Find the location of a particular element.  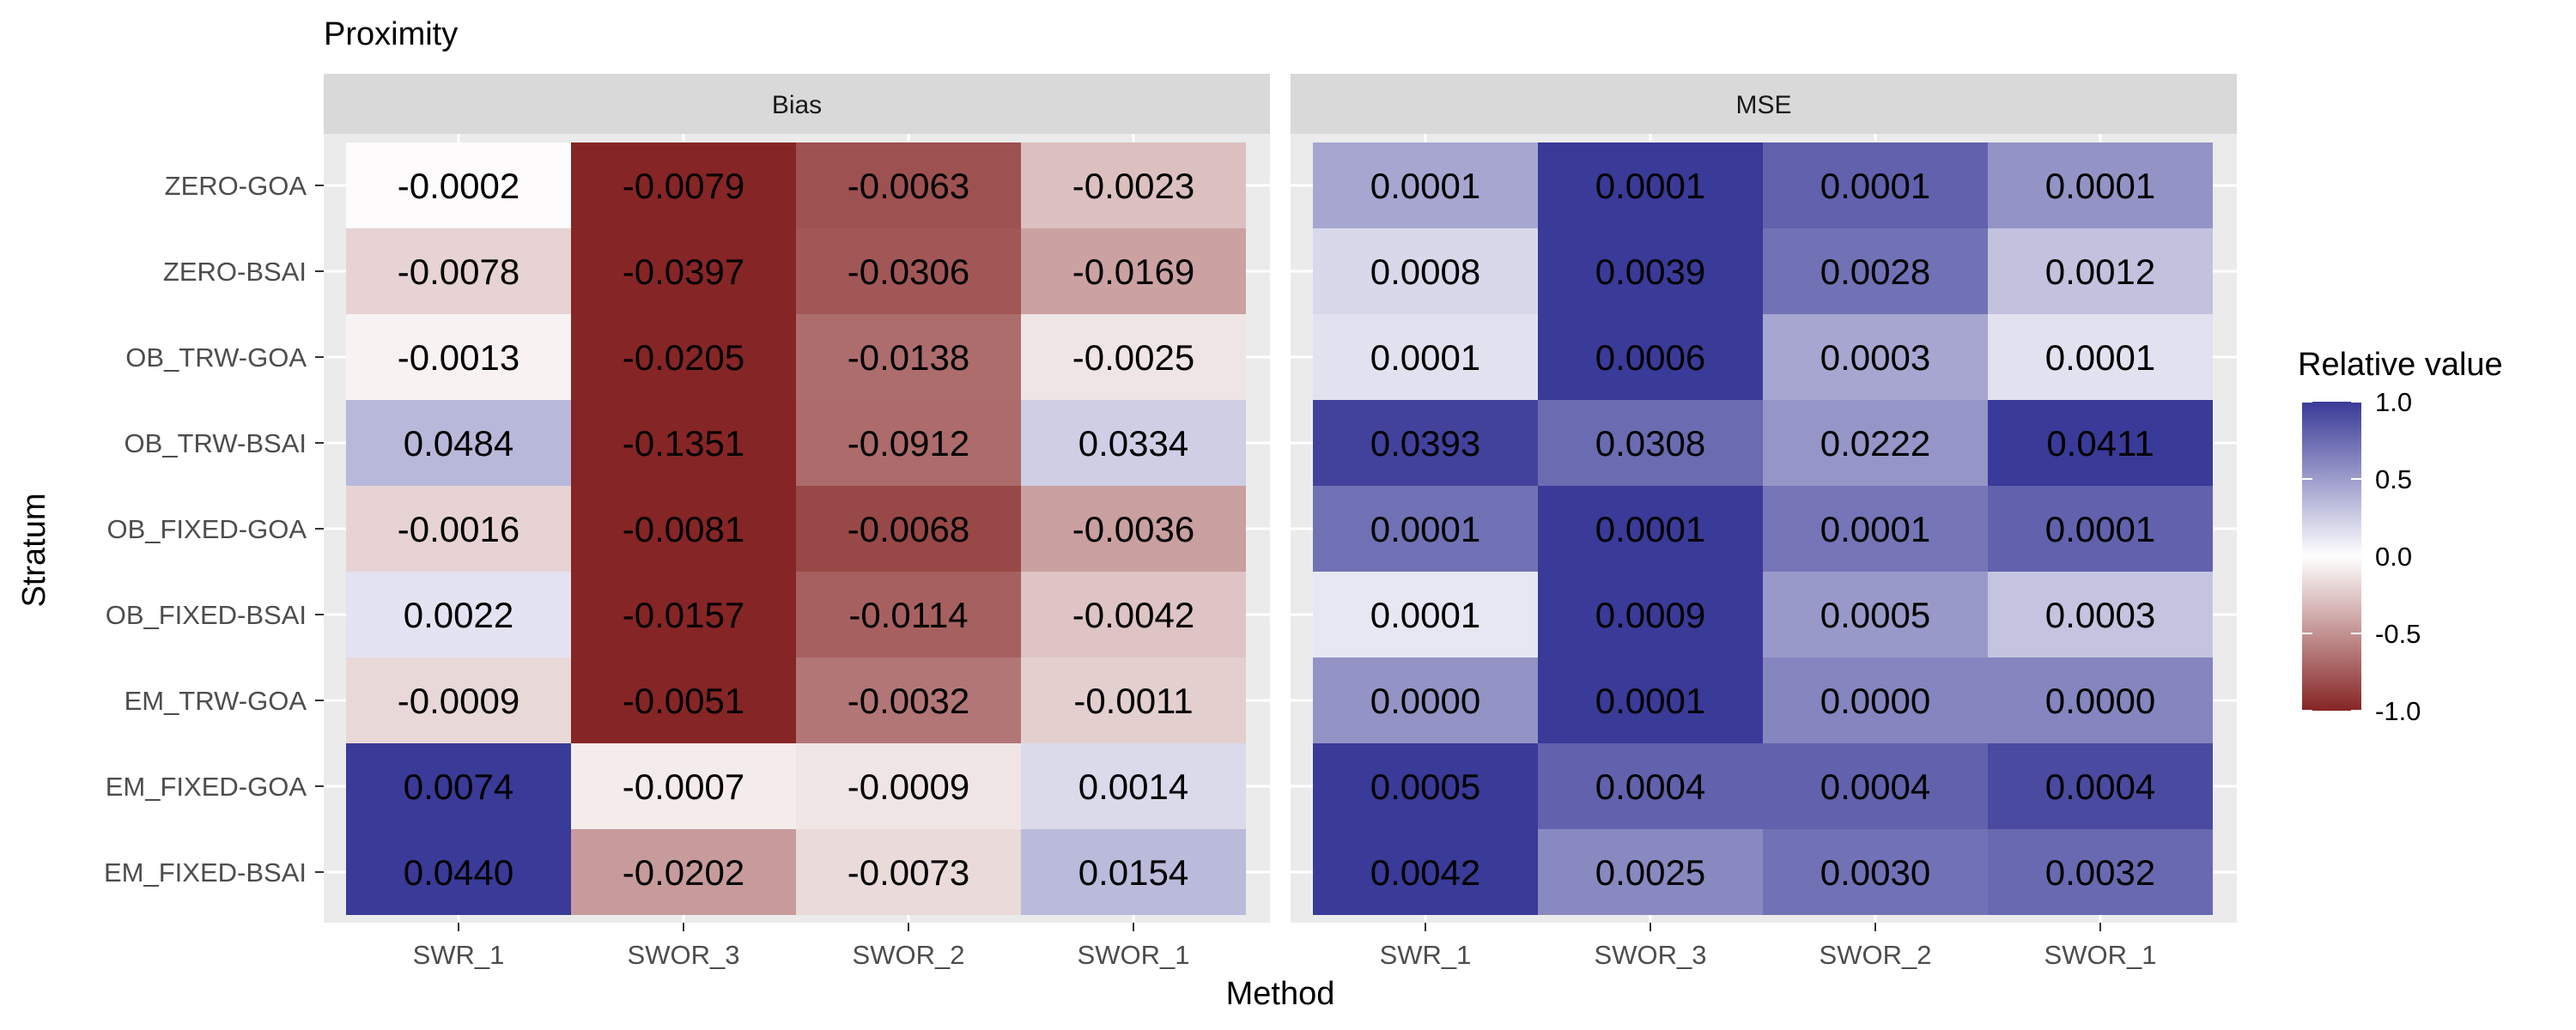

tile-value-label: -0.0169 is located at coordinates (1133, 271).